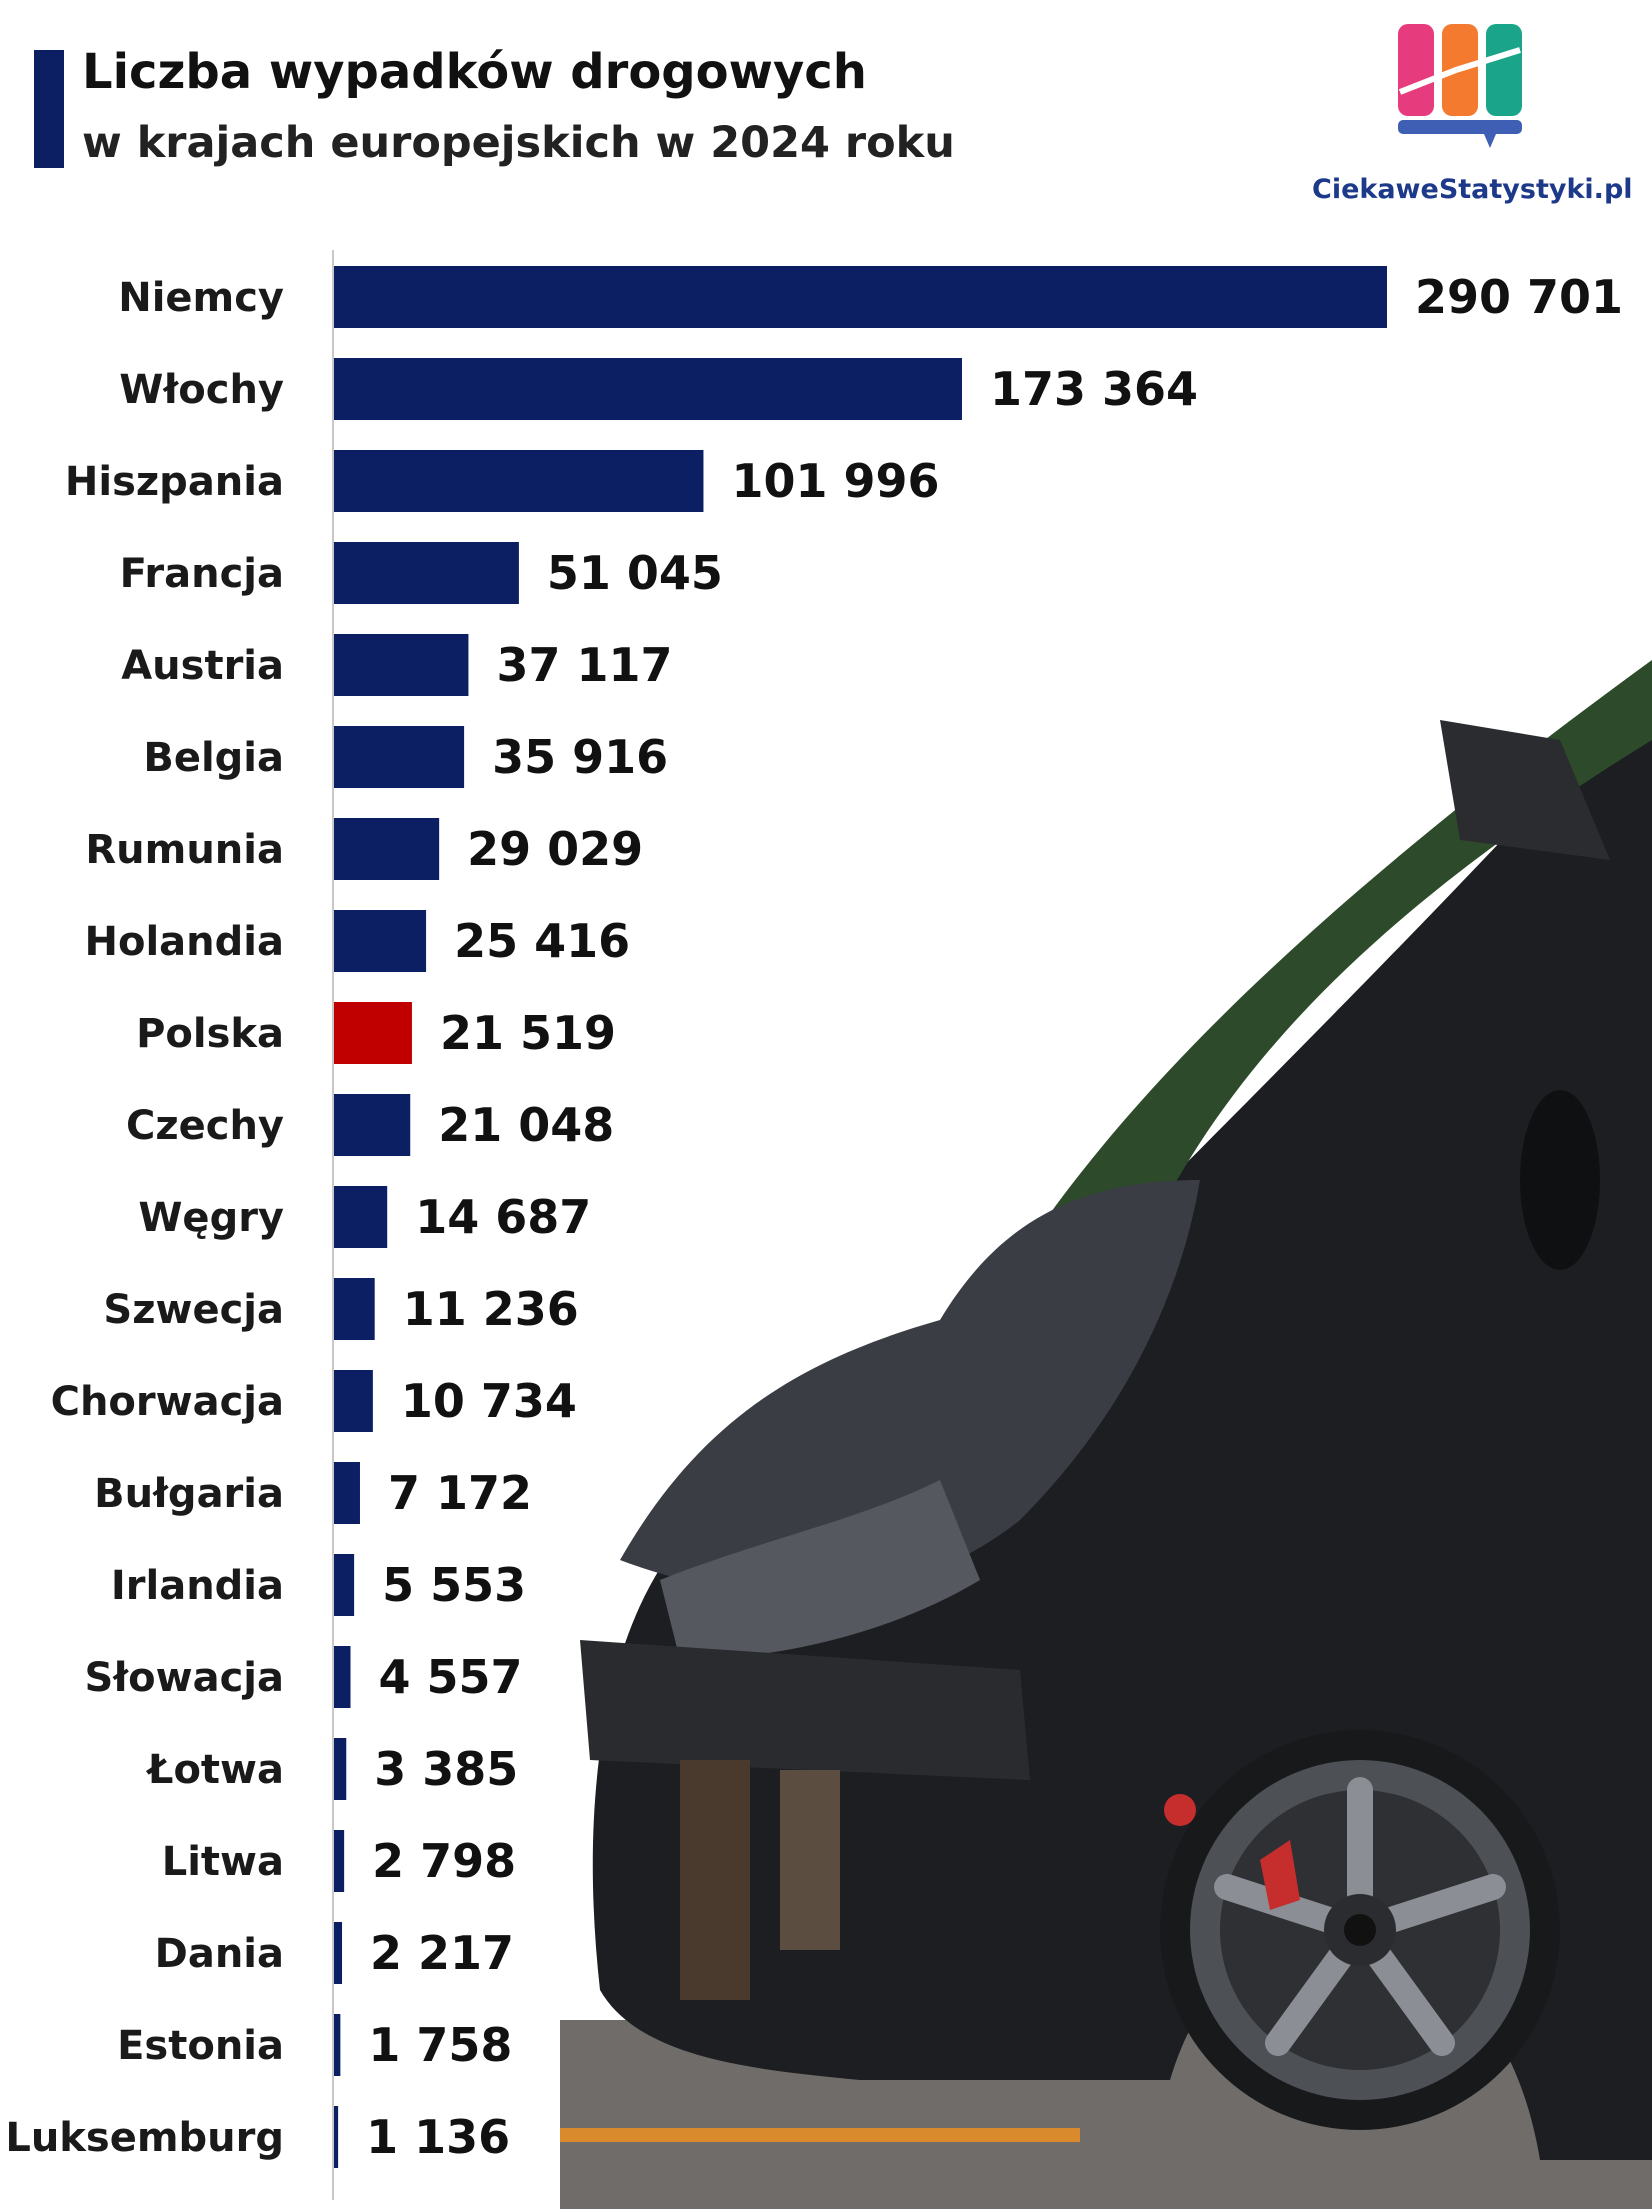 This screenshot has width=1652, height=2209. I want to click on value-label-austria: 37 117, so click(584, 665).